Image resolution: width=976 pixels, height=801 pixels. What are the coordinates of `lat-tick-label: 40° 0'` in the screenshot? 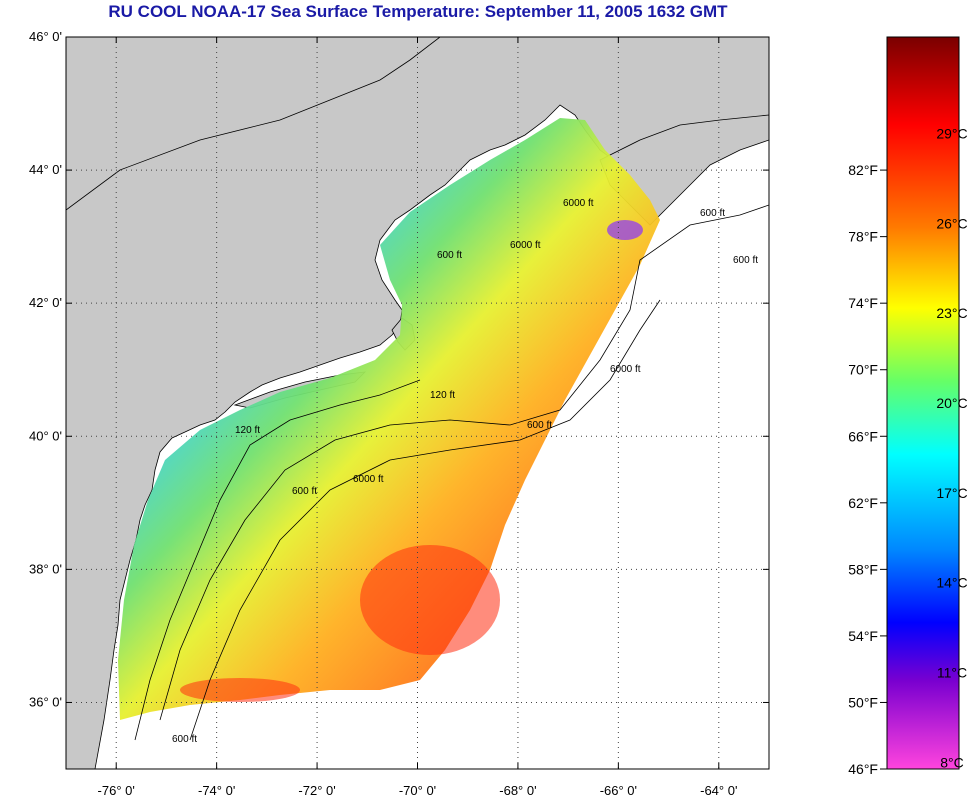 It's located at (45, 435).